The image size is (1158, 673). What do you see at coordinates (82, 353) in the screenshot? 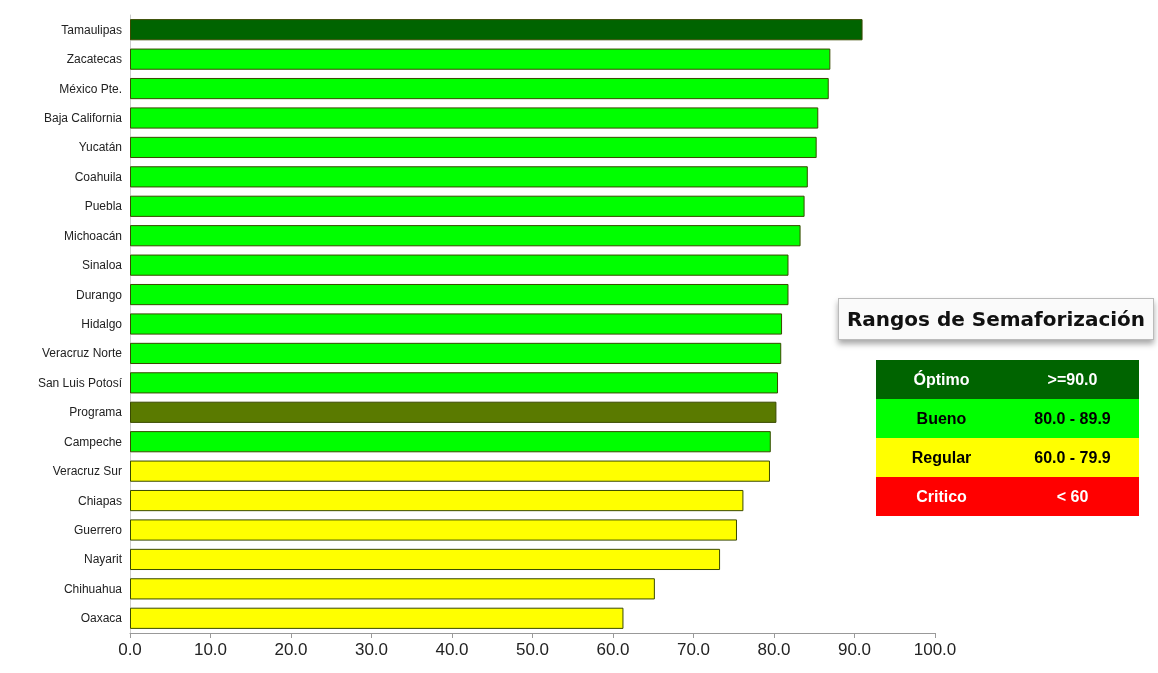
I see `y-tick-label: Veracruz Norte` at bounding box center [82, 353].